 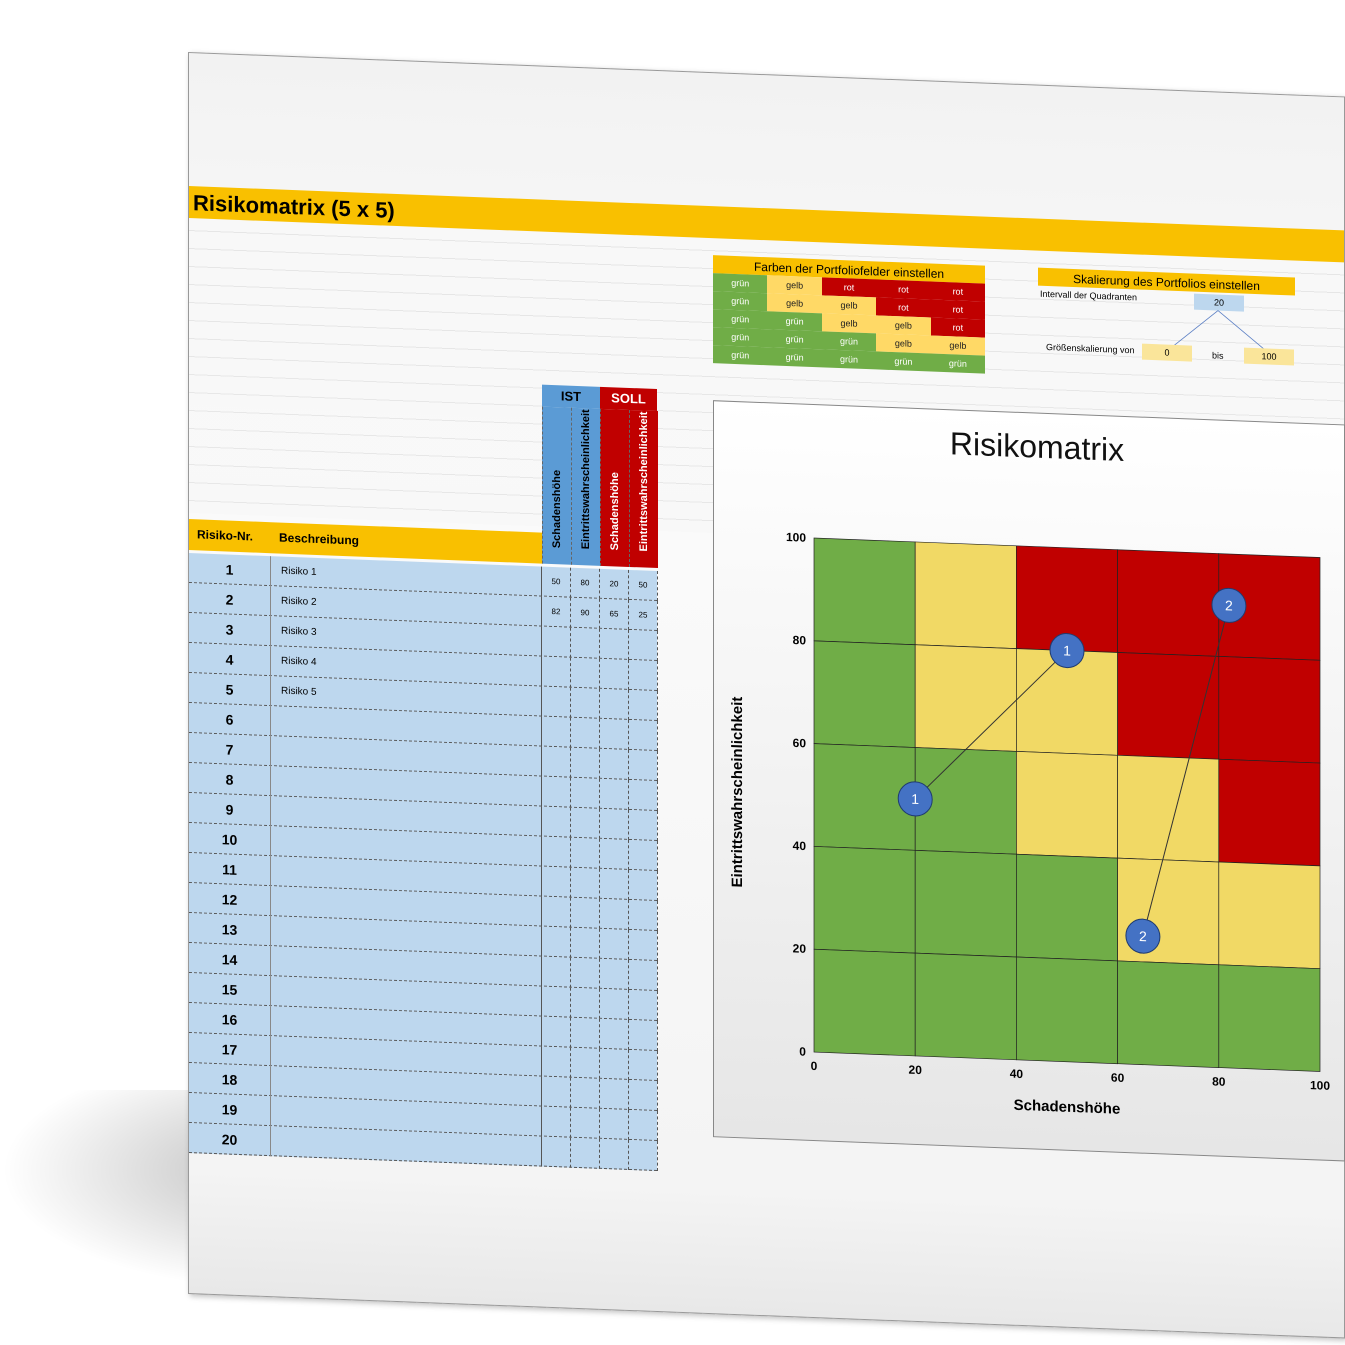 What do you see at coordinates (1167, 352) in the screenshot?
I see `scale-from-input: 0` at bounding box center [1167, 352].